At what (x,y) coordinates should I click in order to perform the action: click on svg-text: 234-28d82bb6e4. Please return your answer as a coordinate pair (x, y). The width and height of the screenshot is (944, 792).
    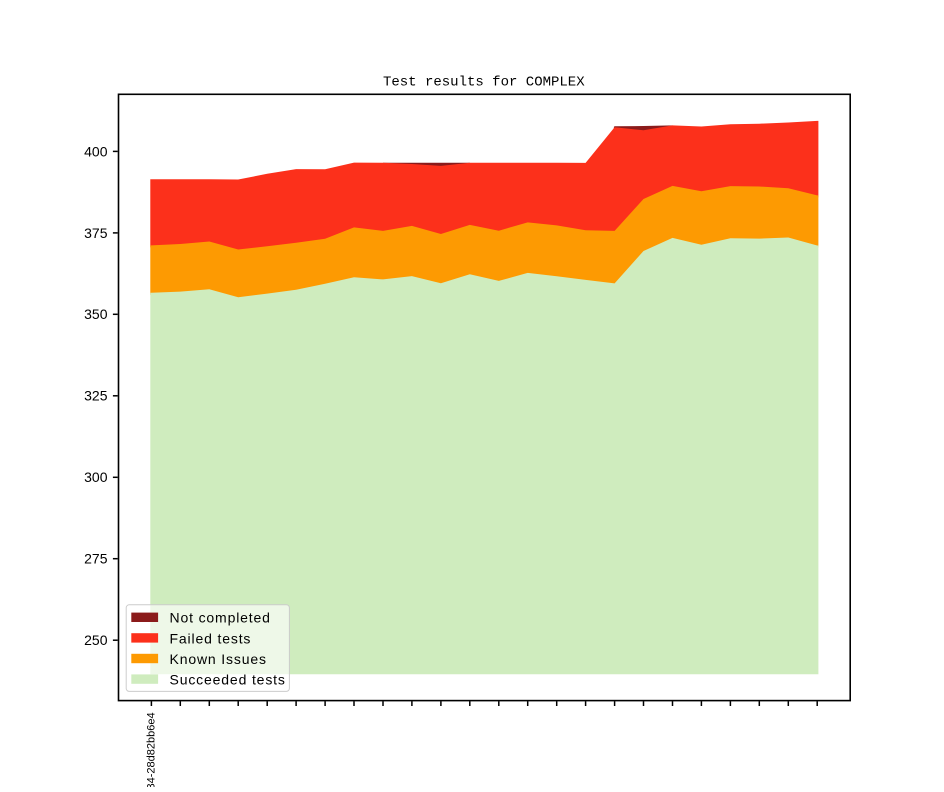
    Looking at the image, I should click on (151, 749).